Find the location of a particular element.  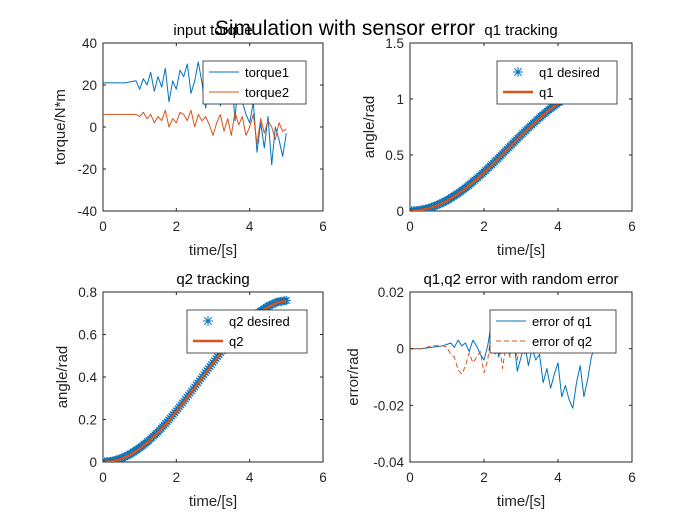

subplot-title: q1,q2 error with random error is located at coordinates (520, 279).